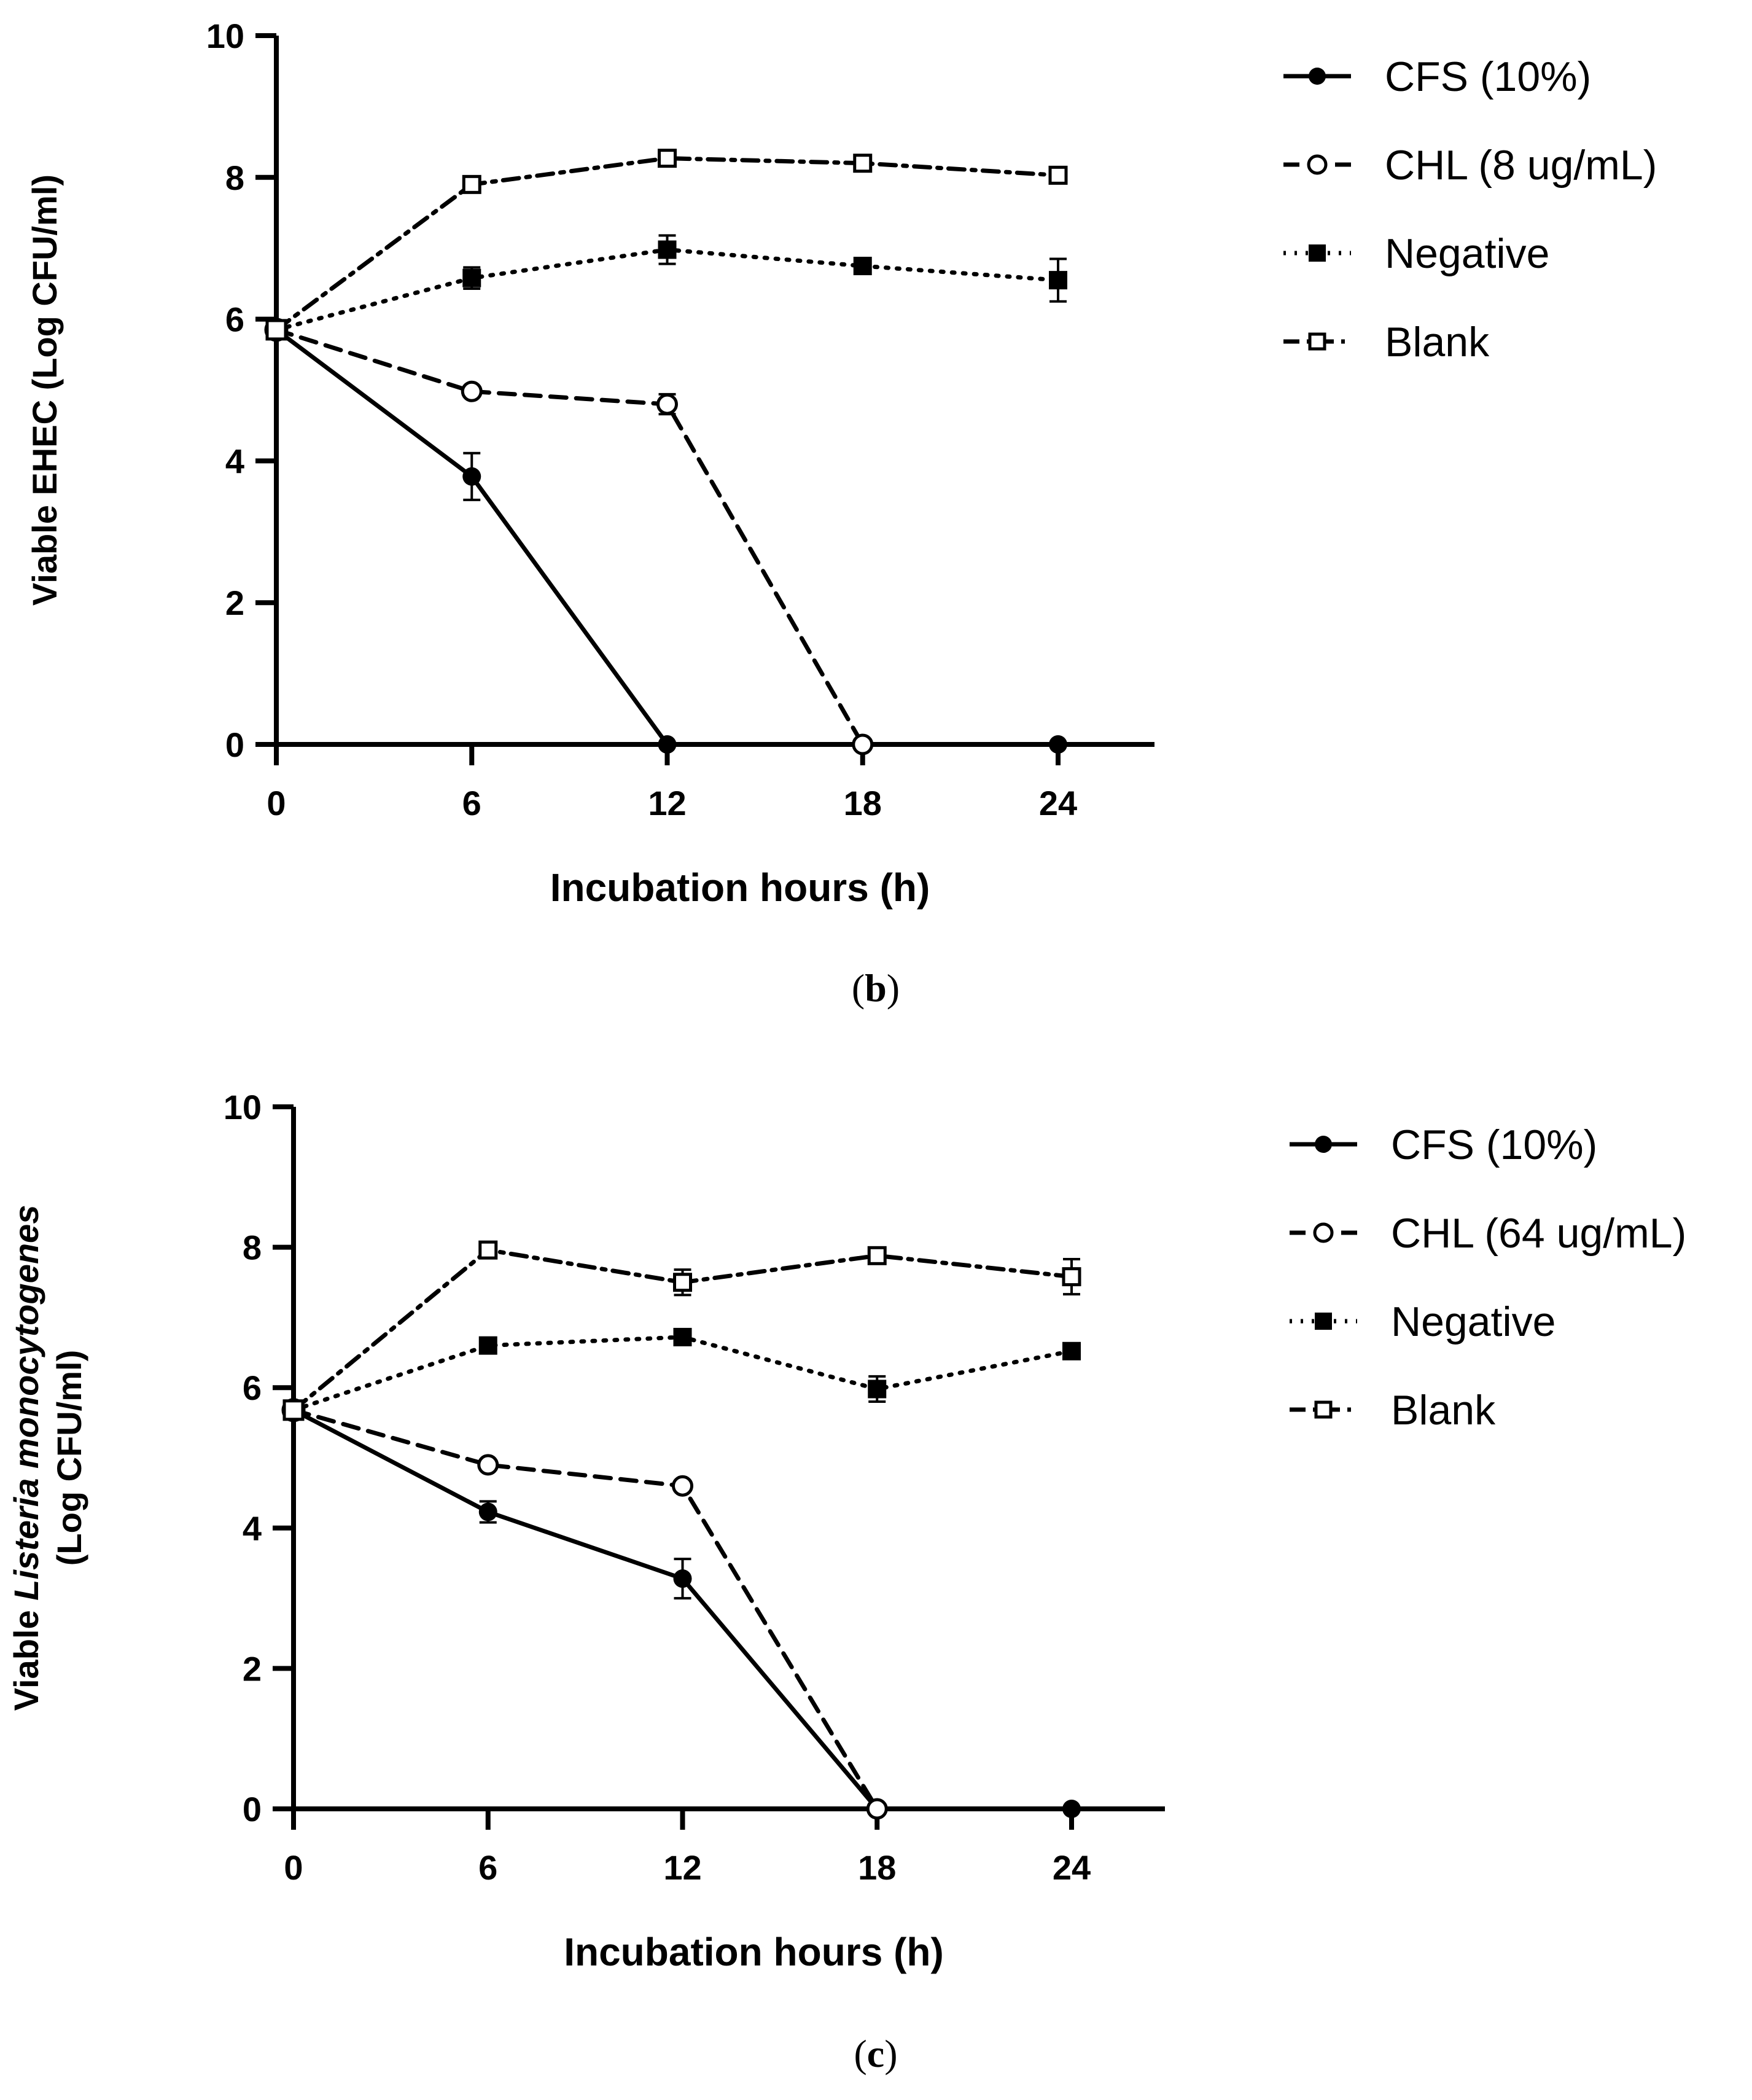 This screenshot has width=1752, height=2100. I want to click on legend-item: CHL (8 ug/mL), so click(1470, 165).